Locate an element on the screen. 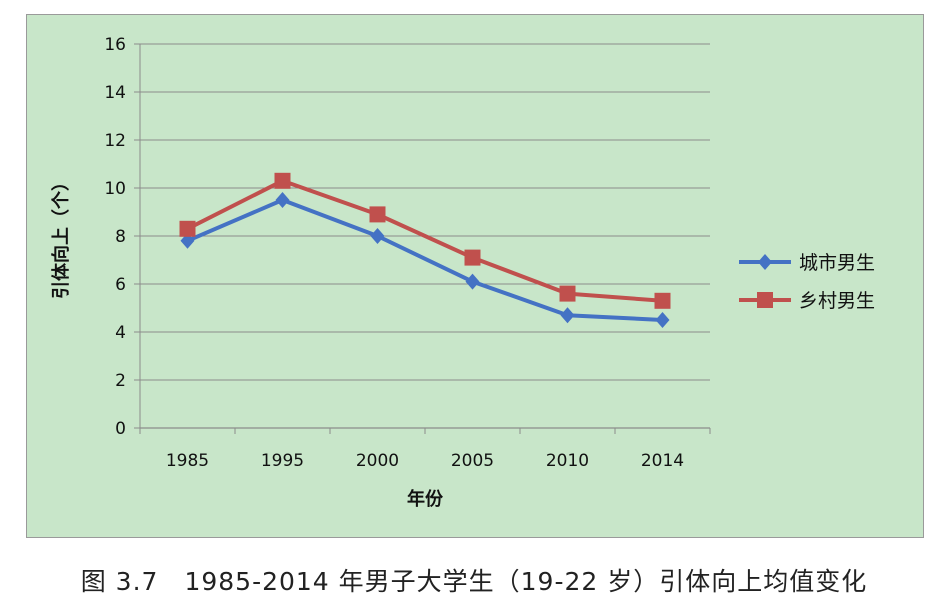  x-tick-label: 2010 is located at coordinates (567, 461).